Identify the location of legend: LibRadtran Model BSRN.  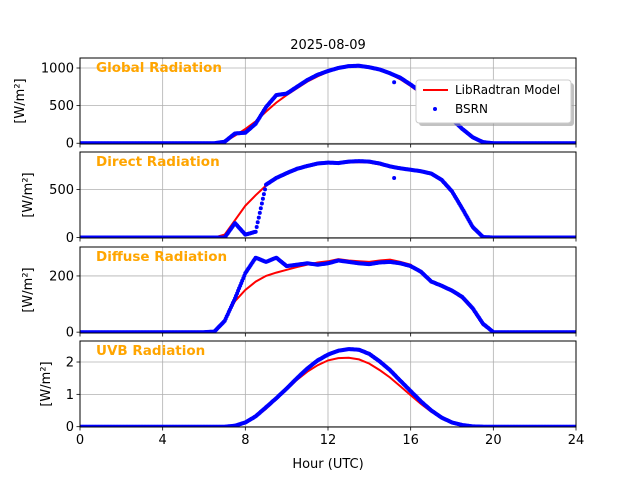
(494, 102).